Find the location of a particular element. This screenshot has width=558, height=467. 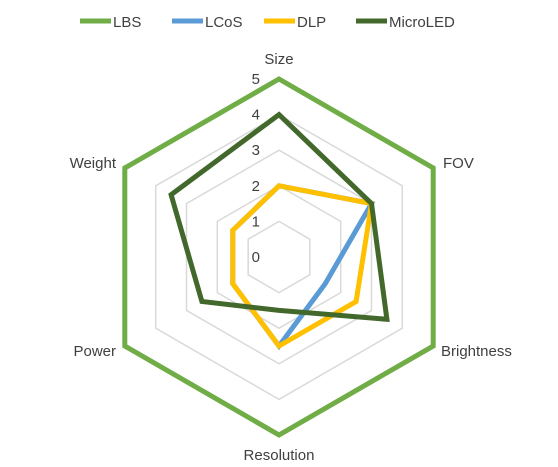

axis-label-resolution: Resolution is located at coordinates (279, 455).